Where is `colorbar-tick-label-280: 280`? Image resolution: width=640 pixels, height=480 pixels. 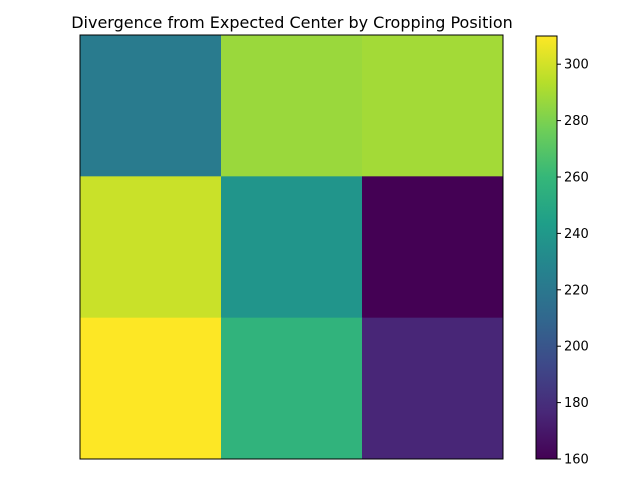
colorbar-tick-label-280: 280 is located at coordinates (576, 121).